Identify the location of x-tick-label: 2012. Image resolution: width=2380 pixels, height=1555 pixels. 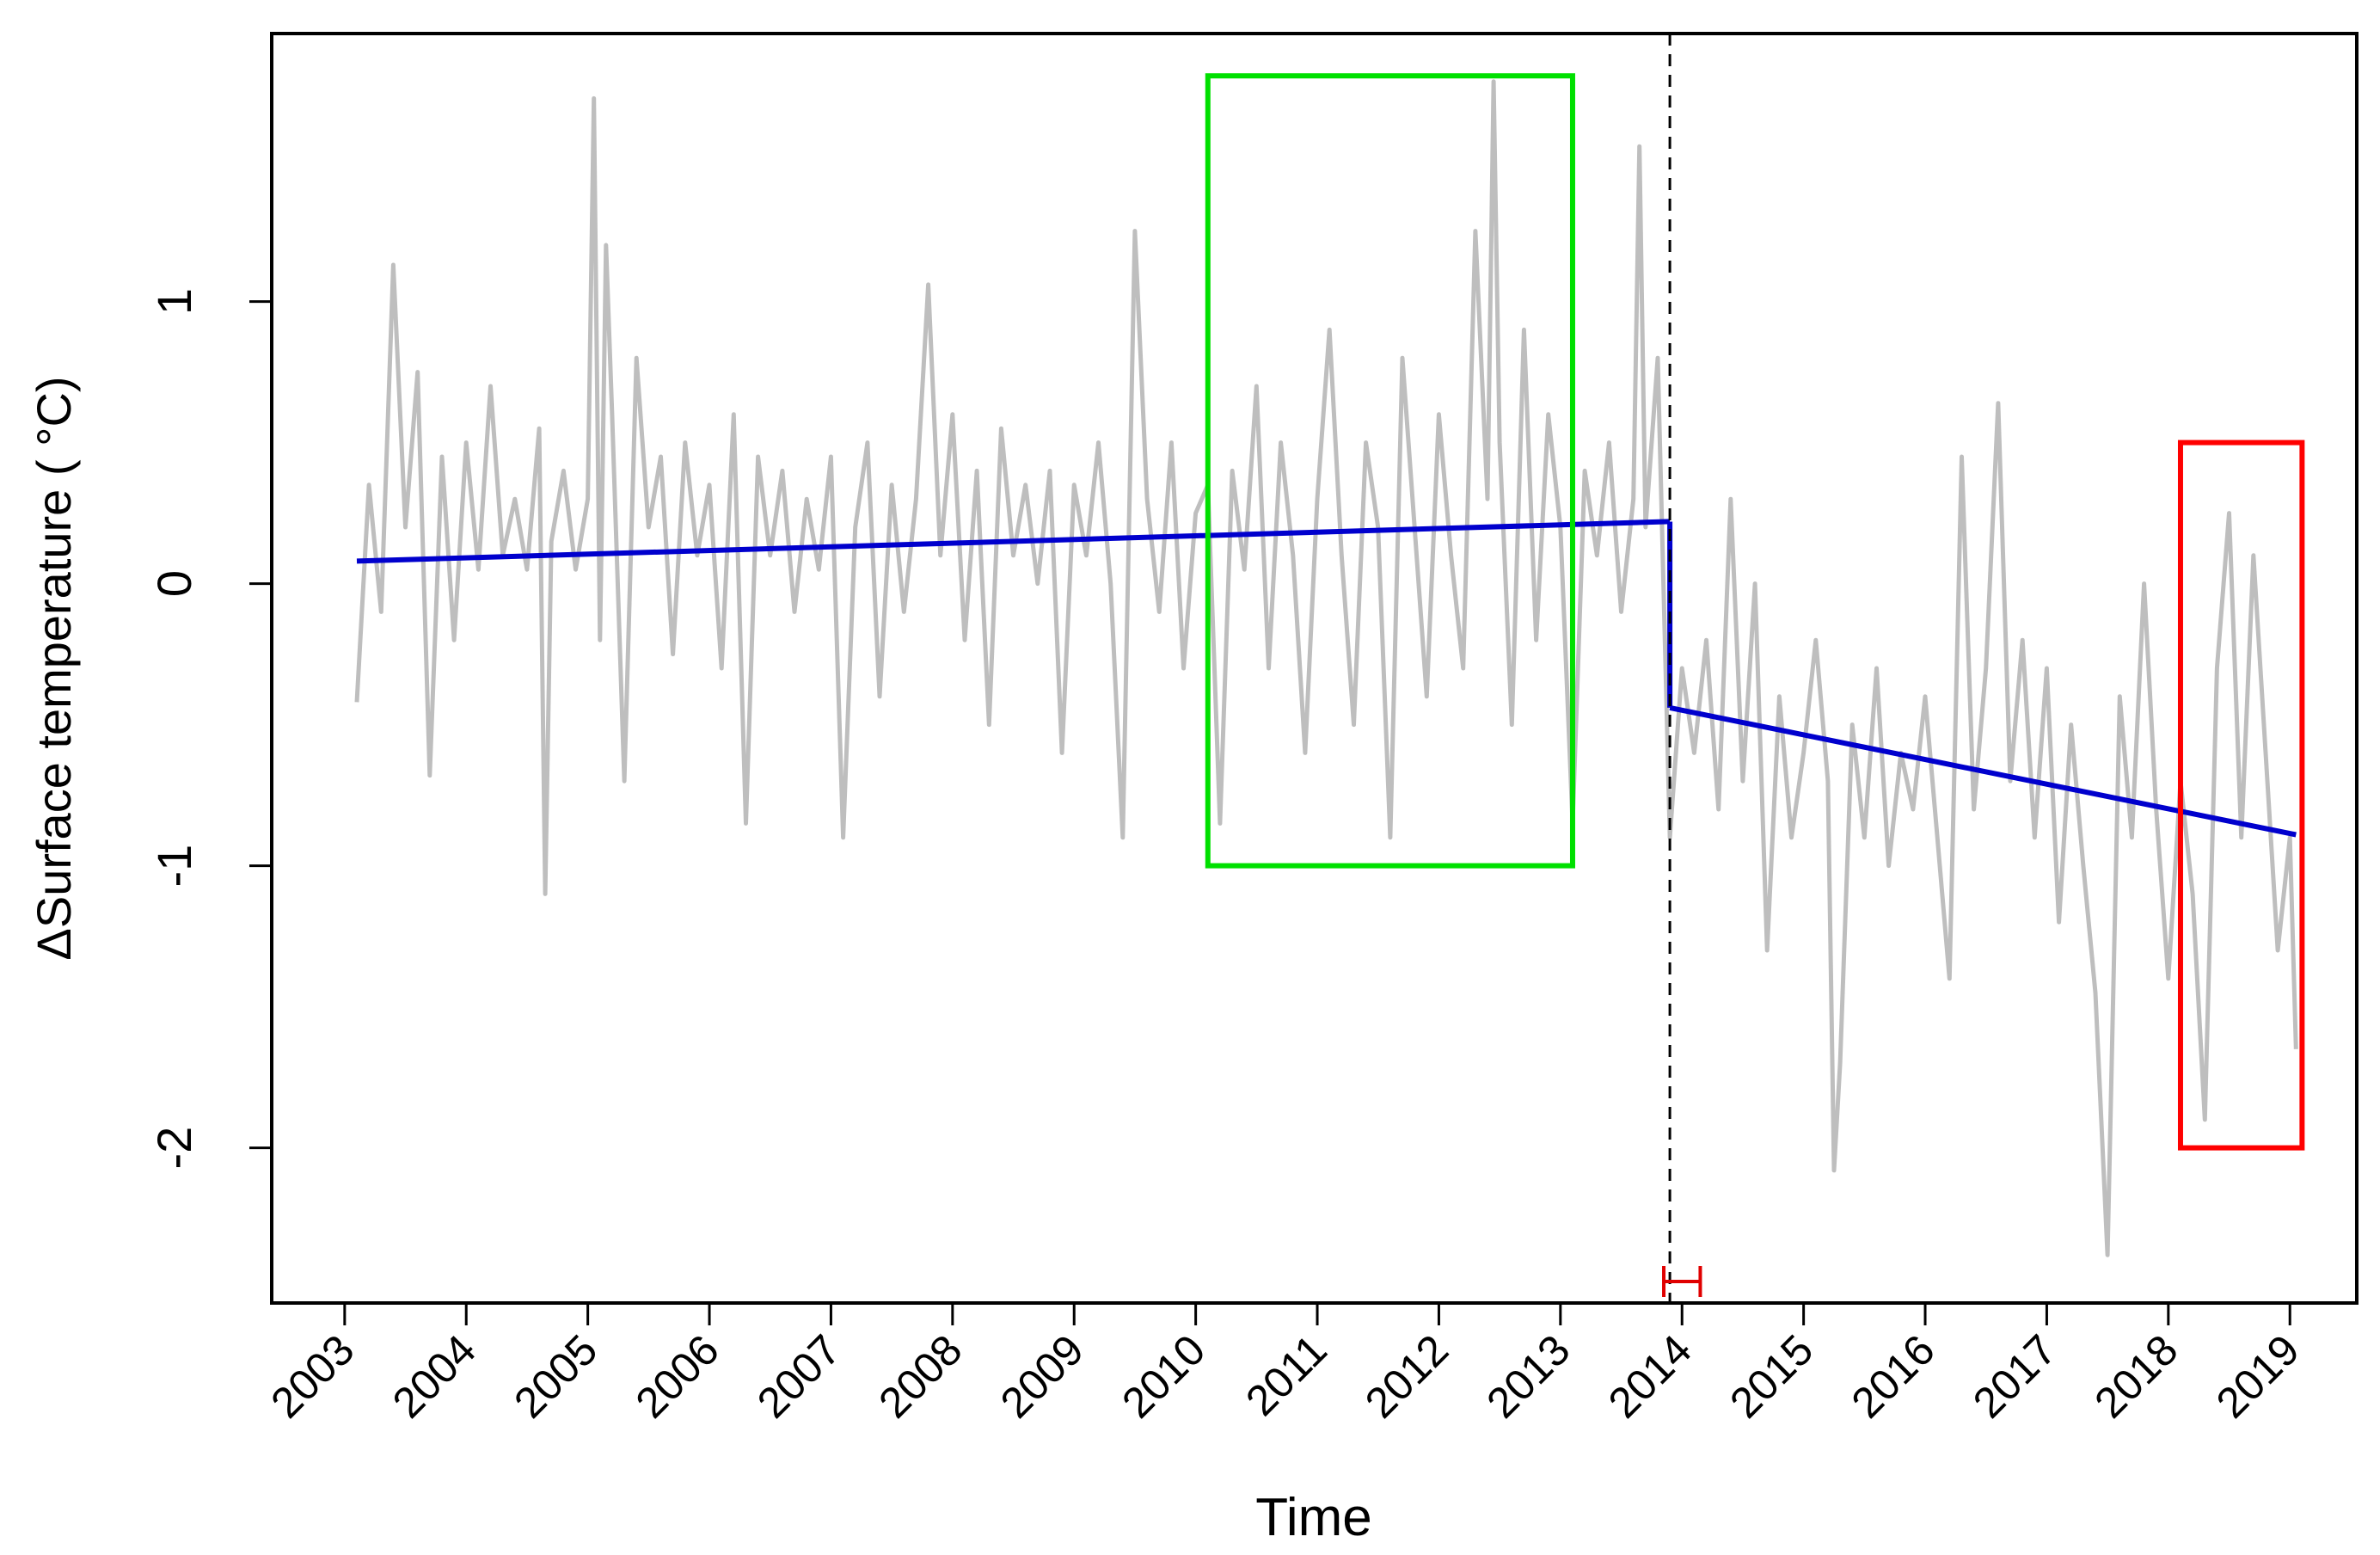
(1406, 1376).